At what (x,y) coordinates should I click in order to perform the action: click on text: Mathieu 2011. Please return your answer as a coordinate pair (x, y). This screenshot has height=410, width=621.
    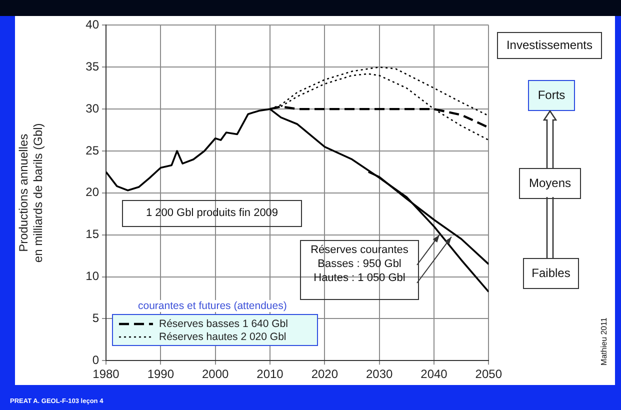
    Looking at the image, I should click on (603, 342).